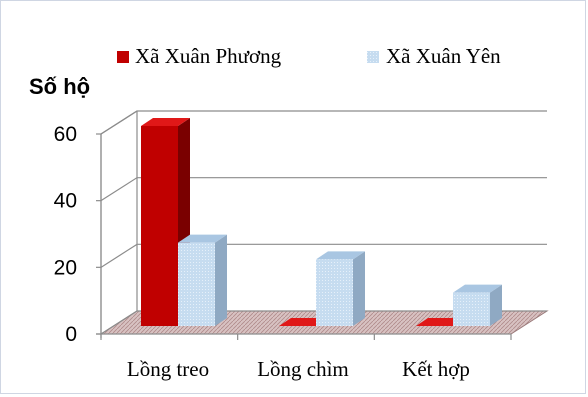 This screenshot has width=588, height=397. What do you see at coordinates (208, 56) in the screenshot?
I see `legend-label-xuan-phuong: Xã Xuân Phương` at bounding box center [208, 56].